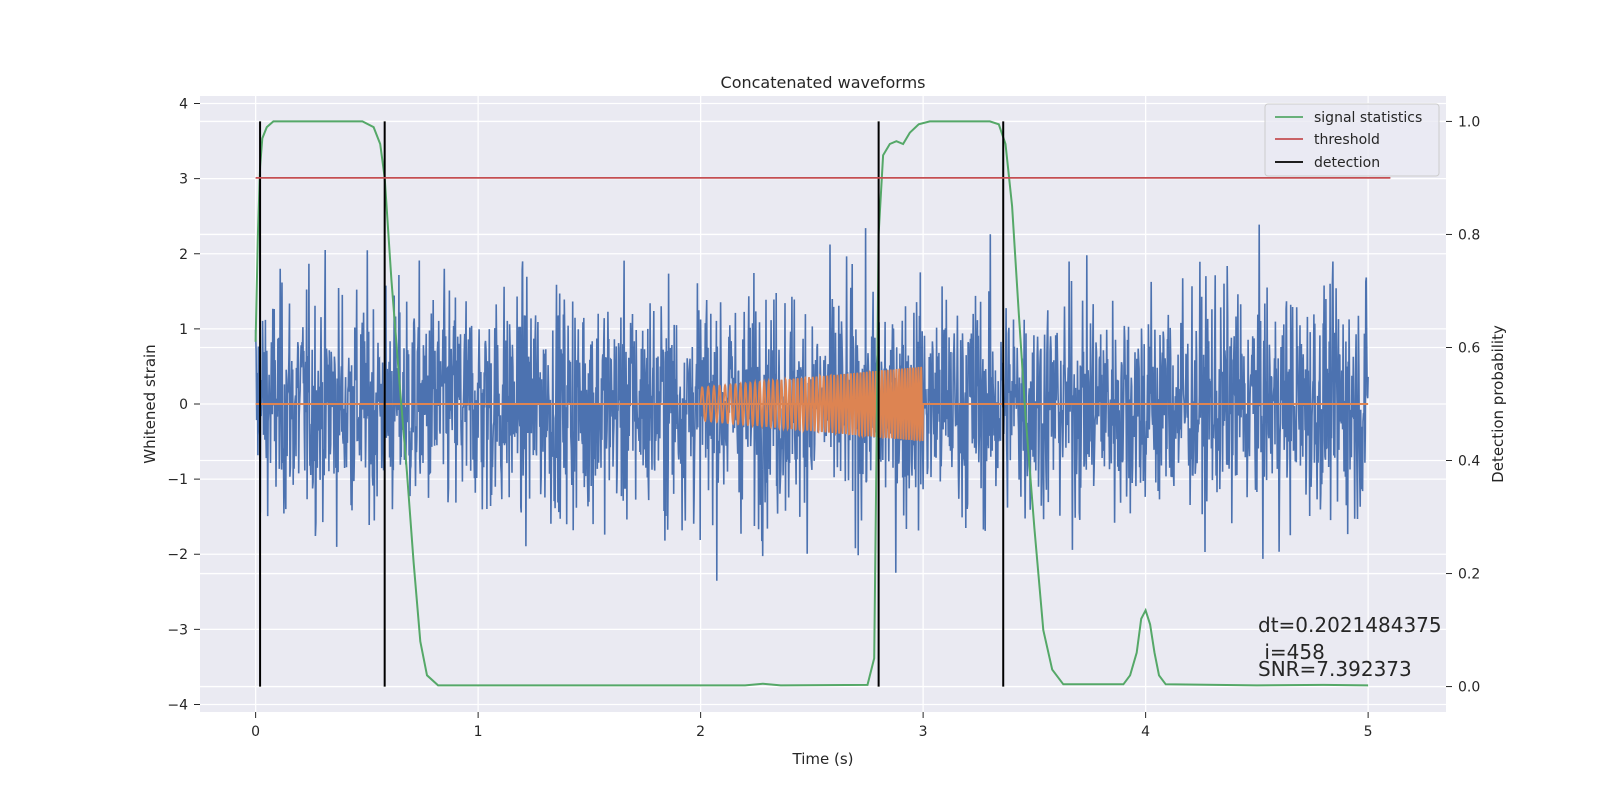 Image resolution: width=1600 pixels, height=800 pixels. Describe the element at coordinates (183, 255) in the screenshot. I see `y-tick-label: 2` at that location.